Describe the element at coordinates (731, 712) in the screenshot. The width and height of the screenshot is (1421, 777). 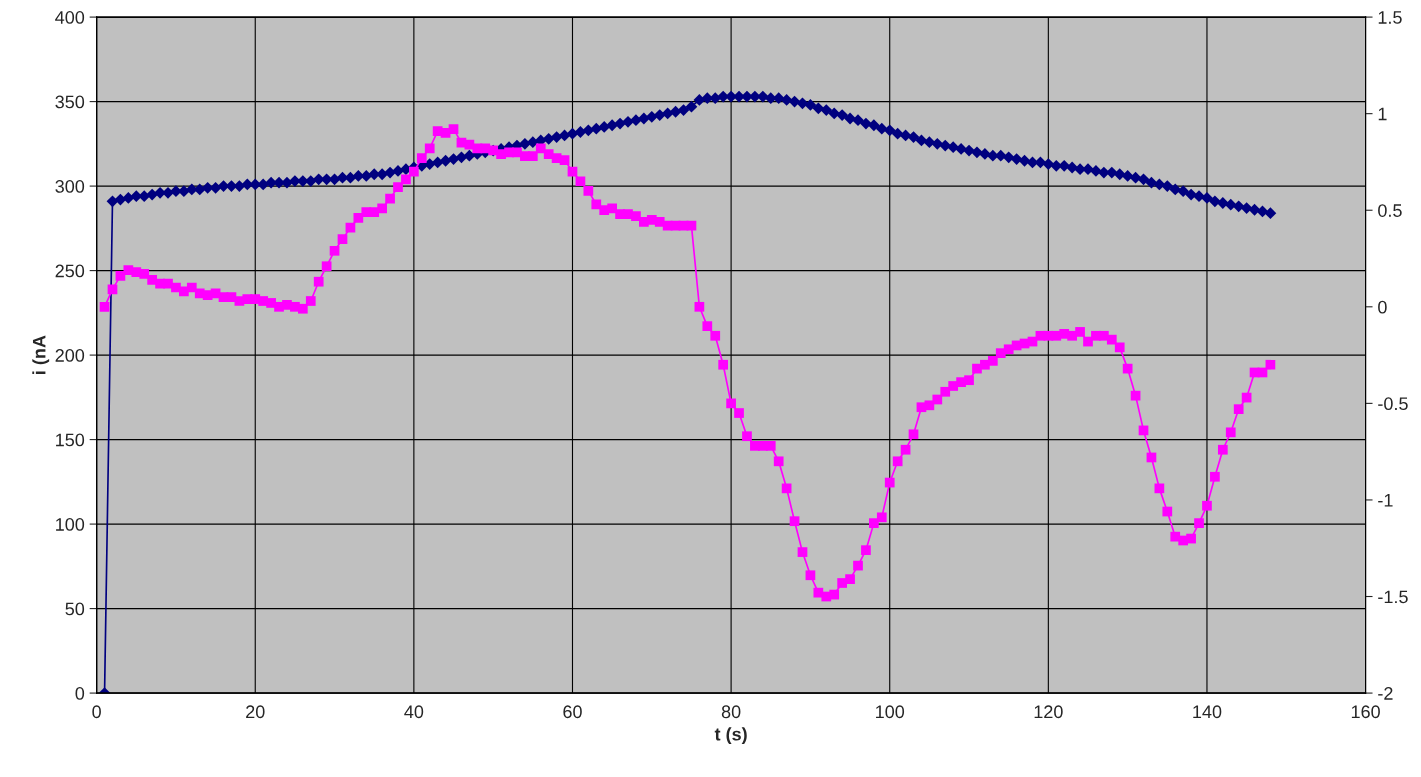
I see `x-tick-label: 80` at that location.